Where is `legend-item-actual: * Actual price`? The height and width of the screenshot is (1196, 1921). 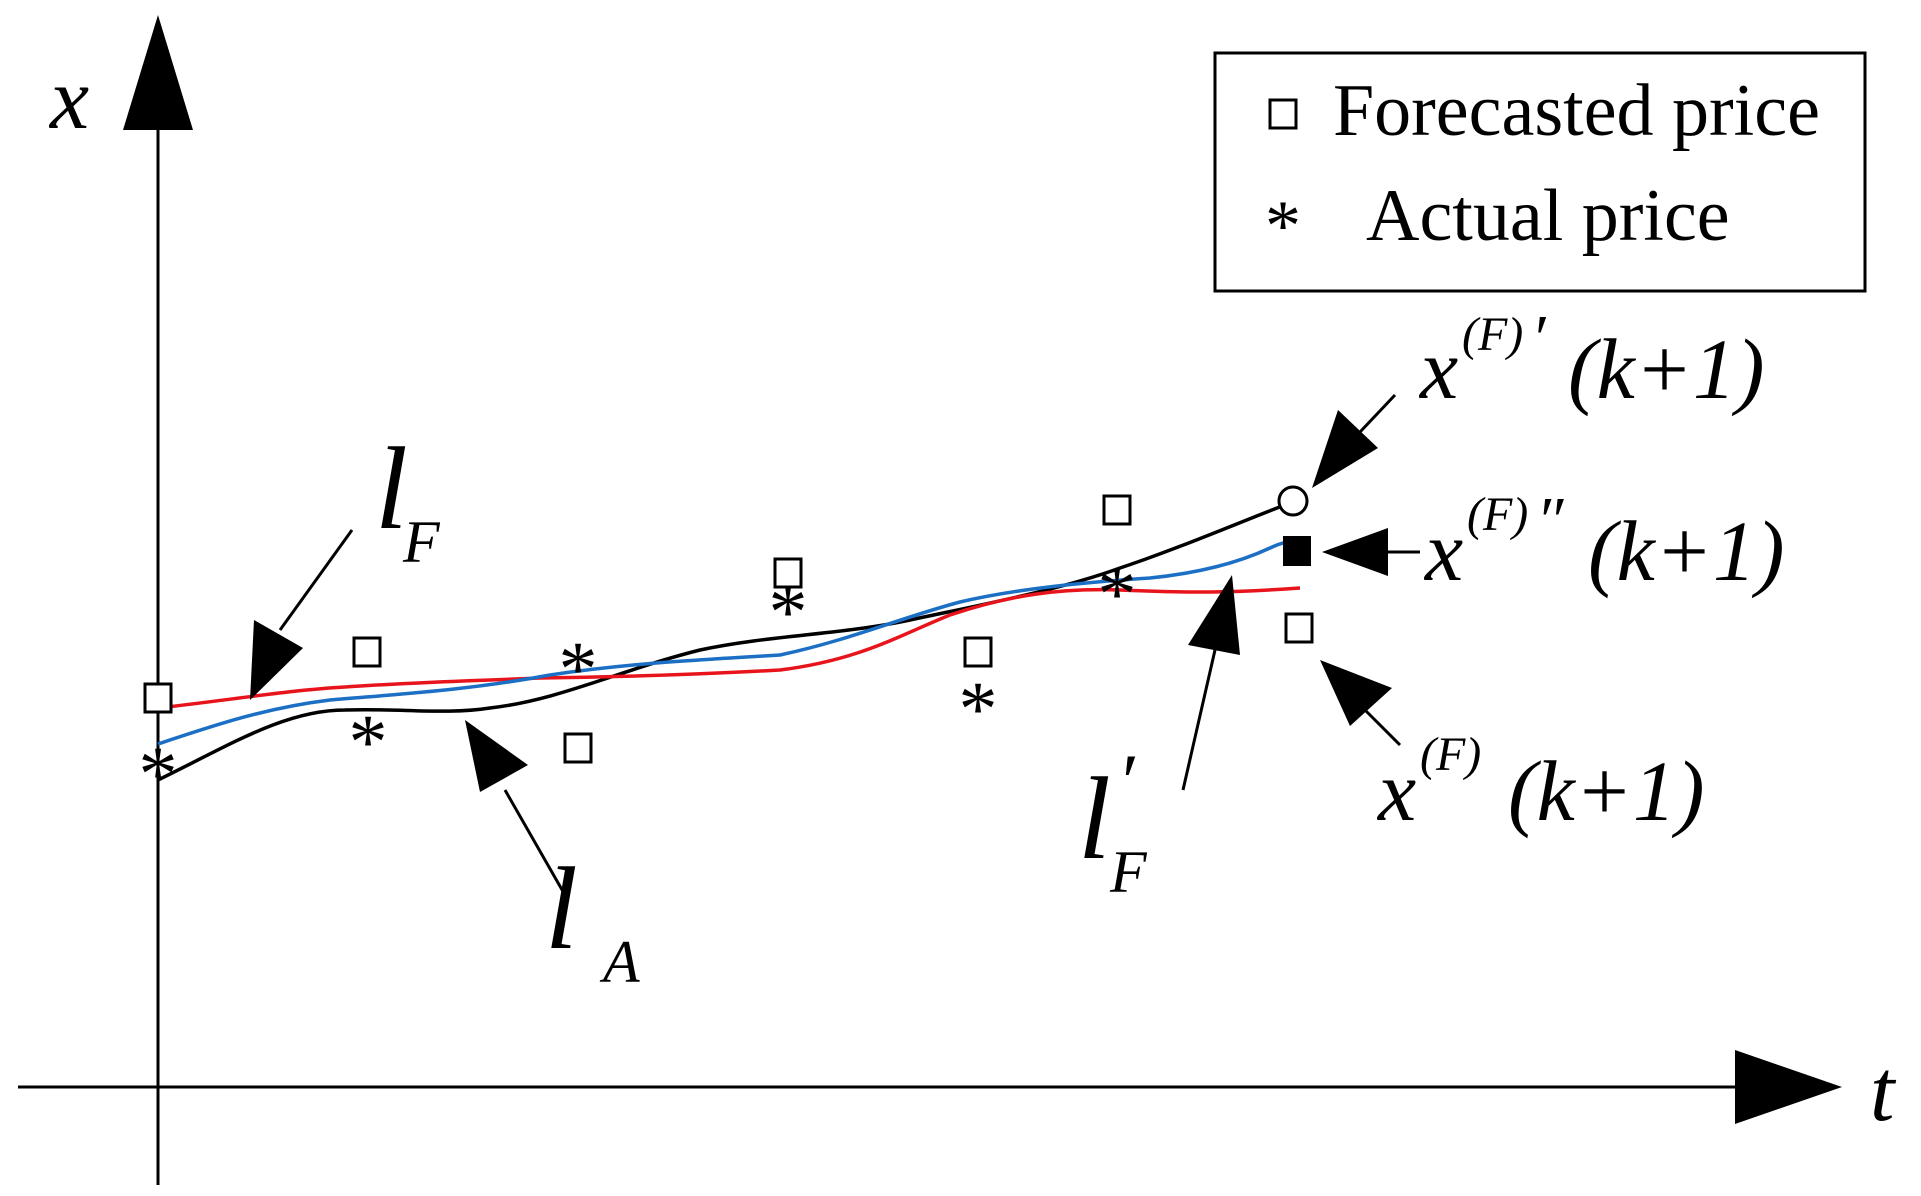
legend-item-actual: * Actual price is located at coordinates (1497, 220).